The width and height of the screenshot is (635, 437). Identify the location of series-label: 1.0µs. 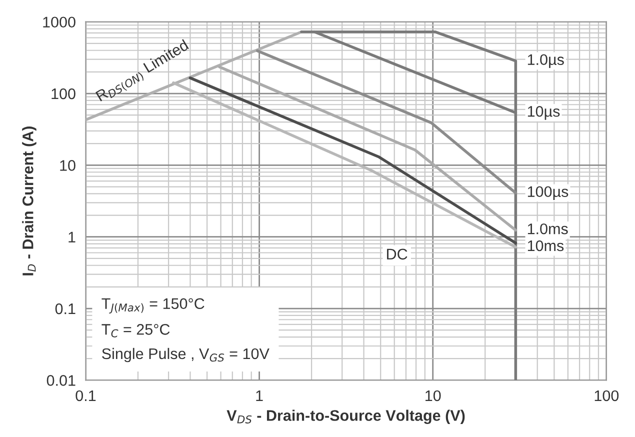
(546, 61).